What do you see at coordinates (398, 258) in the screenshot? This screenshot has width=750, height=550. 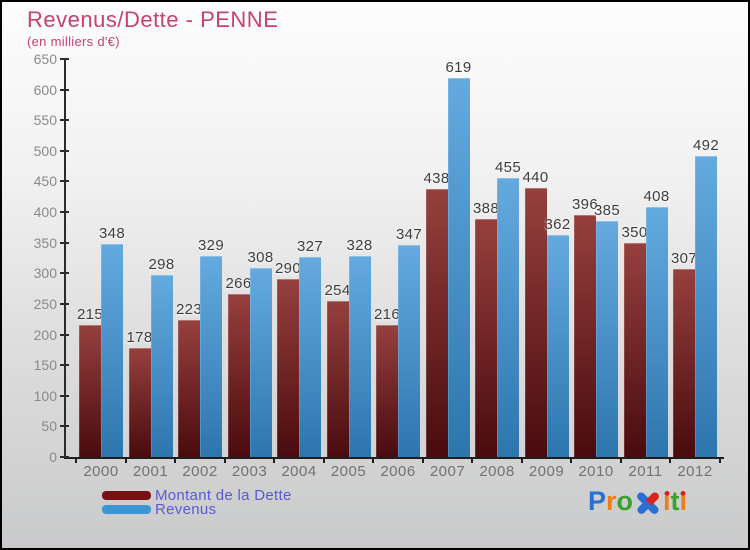 I see `bar-group: 216 347` at bounding box center [398, 258].